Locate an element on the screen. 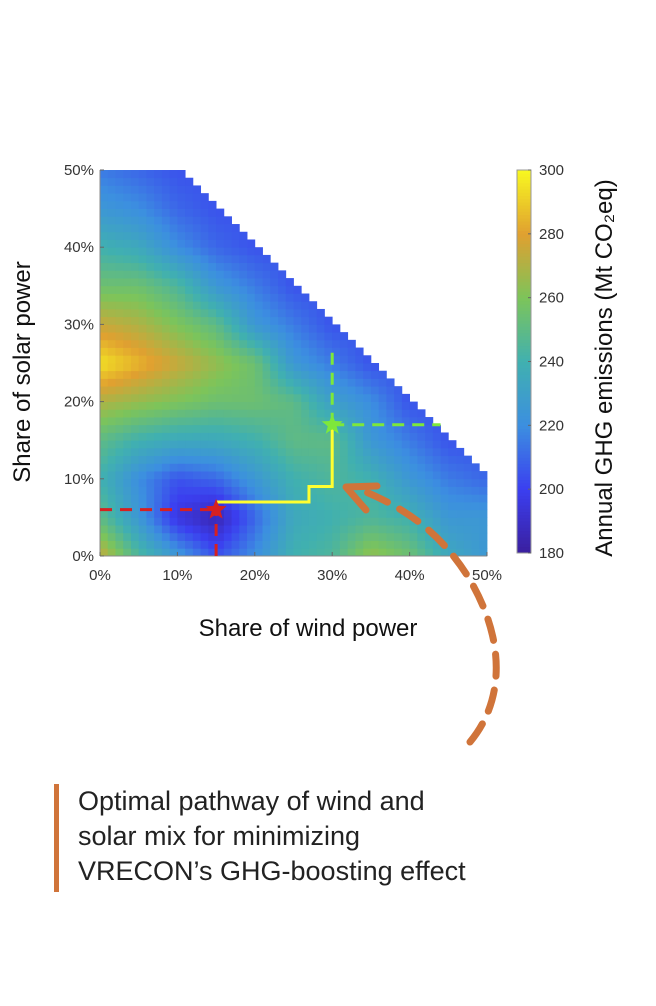 This screenshot has height=1006, width=656. colorbar-label: Annual GHG emissions (Mt CO₂eq) is located at coordinates (604, 367).